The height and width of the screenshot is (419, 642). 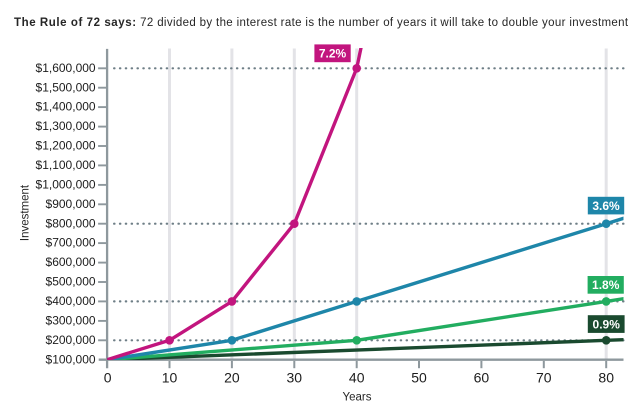 What do you see at coordinates (66, 107) in the screenshot?
I see `svg-text: $1,400,000` at bounding box center [66, 107].